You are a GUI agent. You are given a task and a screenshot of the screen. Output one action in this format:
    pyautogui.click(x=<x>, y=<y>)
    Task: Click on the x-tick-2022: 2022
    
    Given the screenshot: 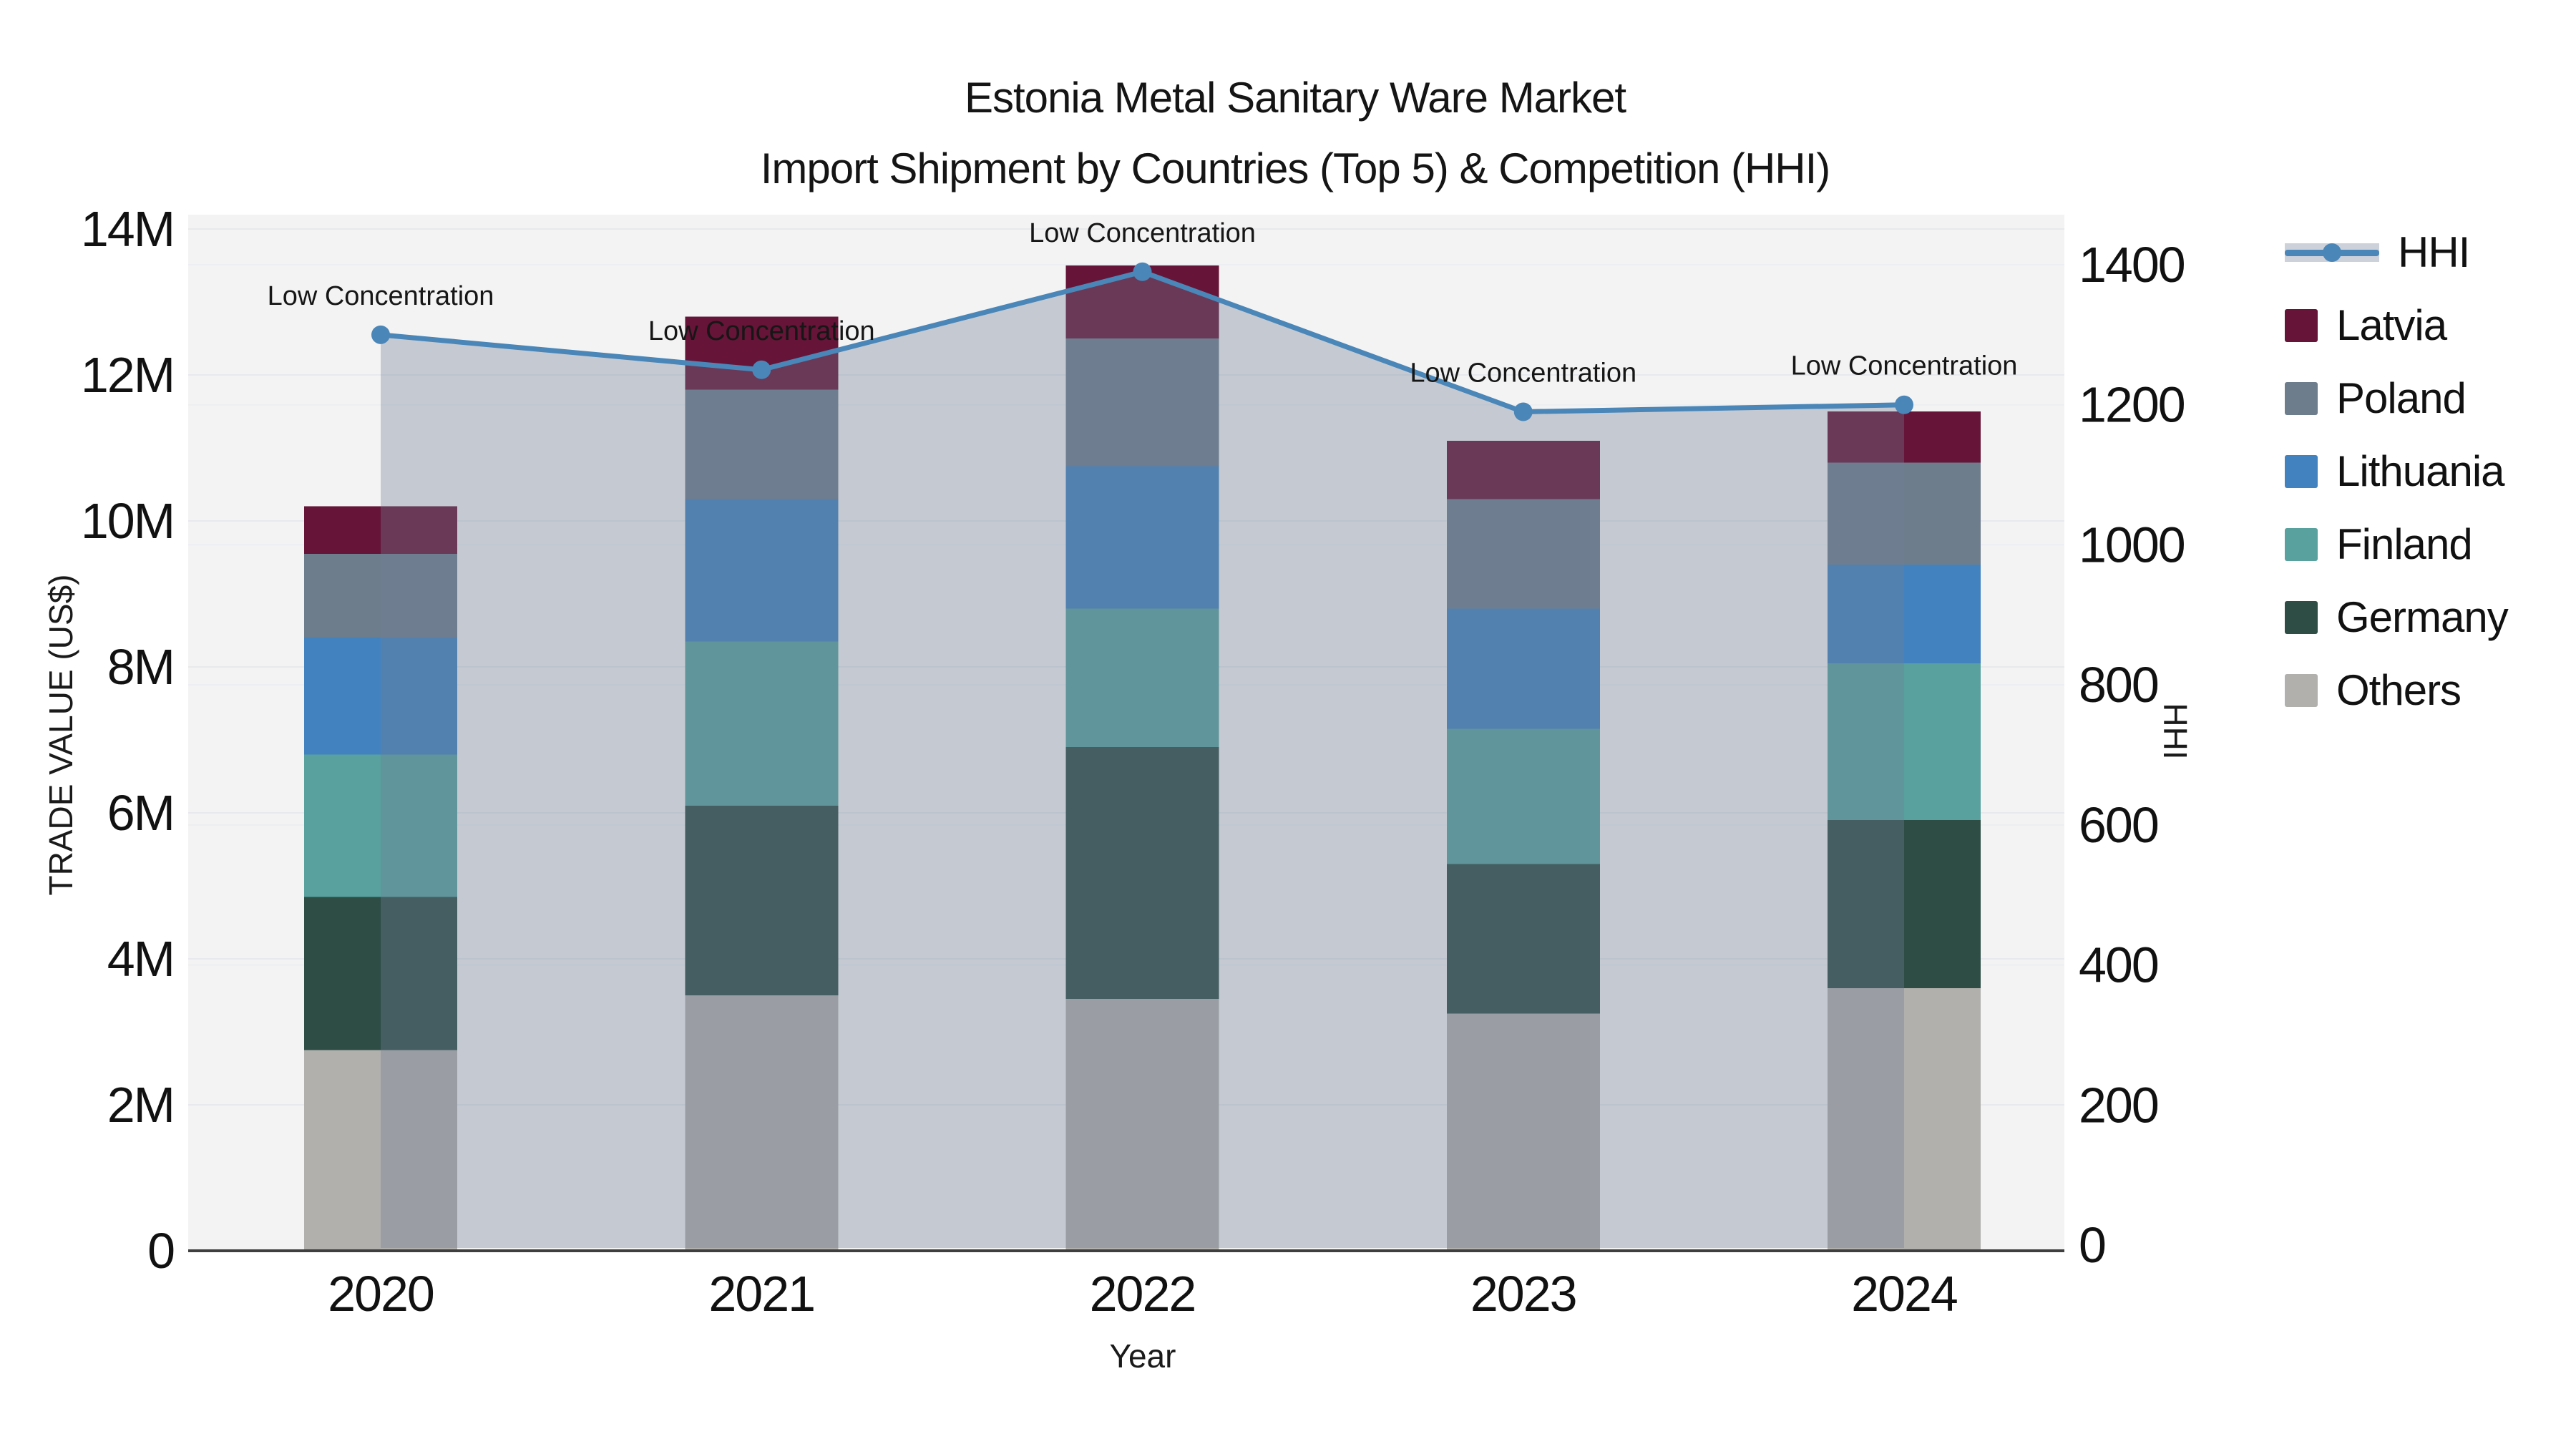 What is the action you would take?
    pyautogui.click(x=1143, y=1294)
    